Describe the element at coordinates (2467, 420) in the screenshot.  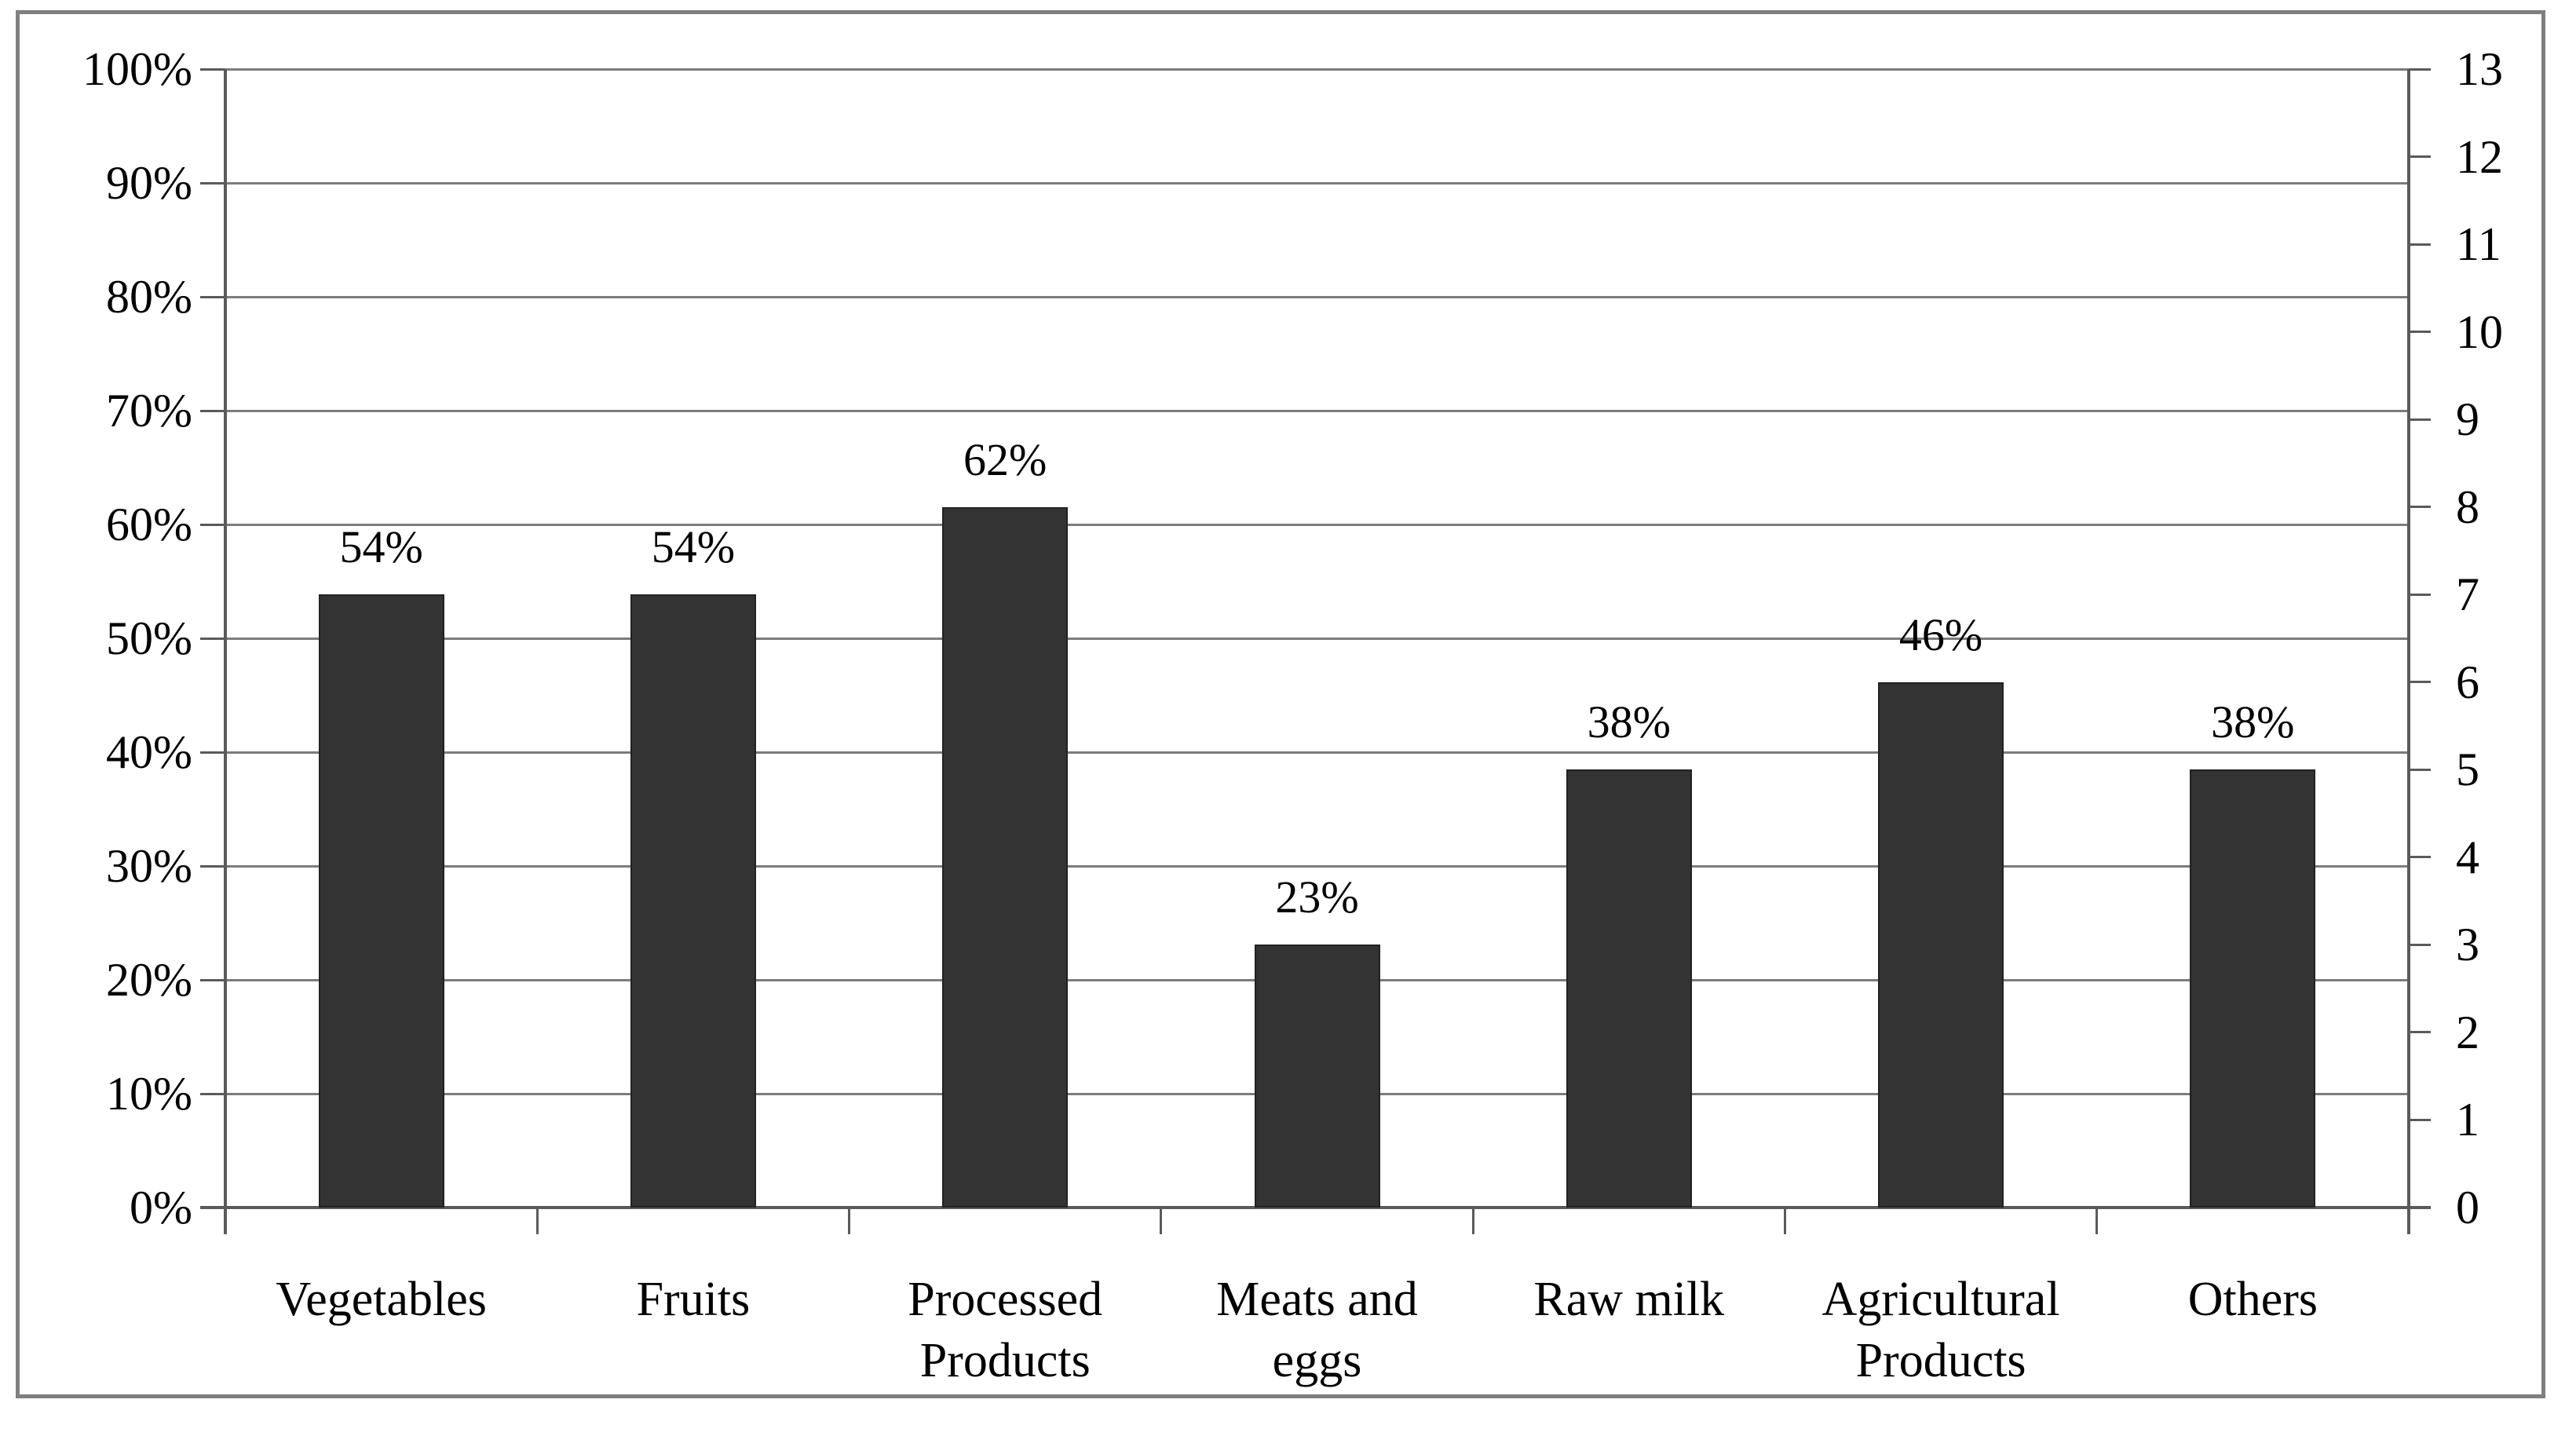
I see `right-axis-tick-label: 9` at that location.